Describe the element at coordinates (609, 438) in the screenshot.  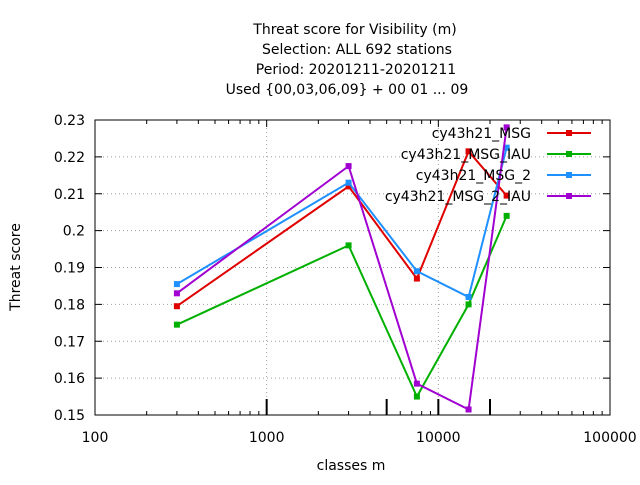
I see `x-tick-label: 100000` at that location.